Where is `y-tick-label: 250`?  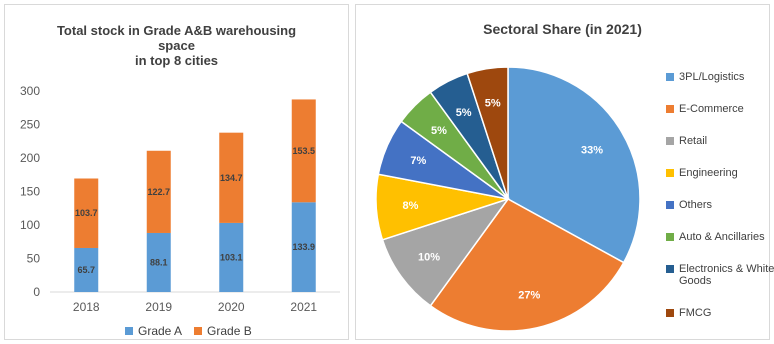
y-tick-label: 250 is located at coordinates (30, 125).